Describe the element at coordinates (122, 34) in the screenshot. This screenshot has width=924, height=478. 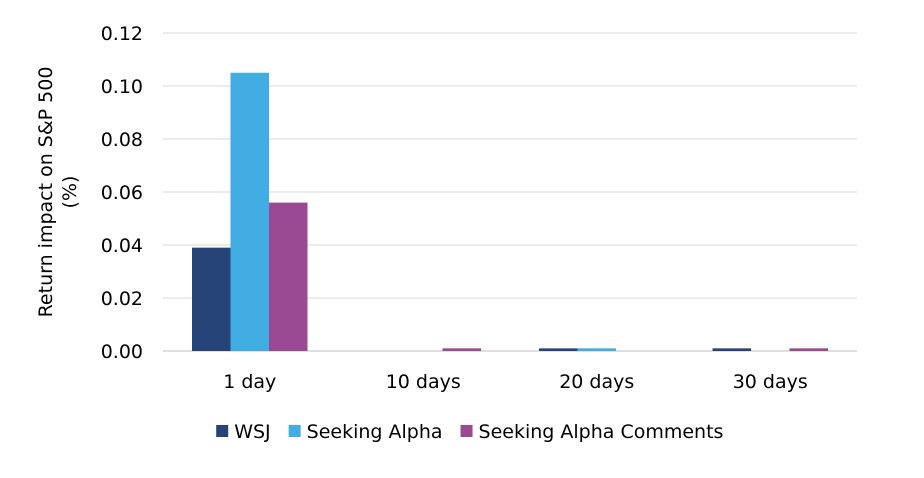
I see `y-tick-label: 0.12` at that location.